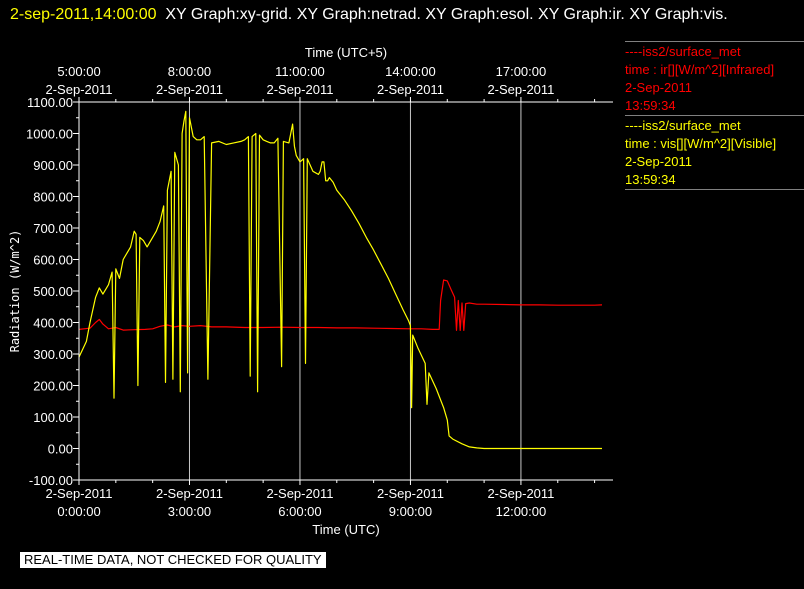  I want to click on x2-tick-label-time: 14:00:00, so click(410, 71).